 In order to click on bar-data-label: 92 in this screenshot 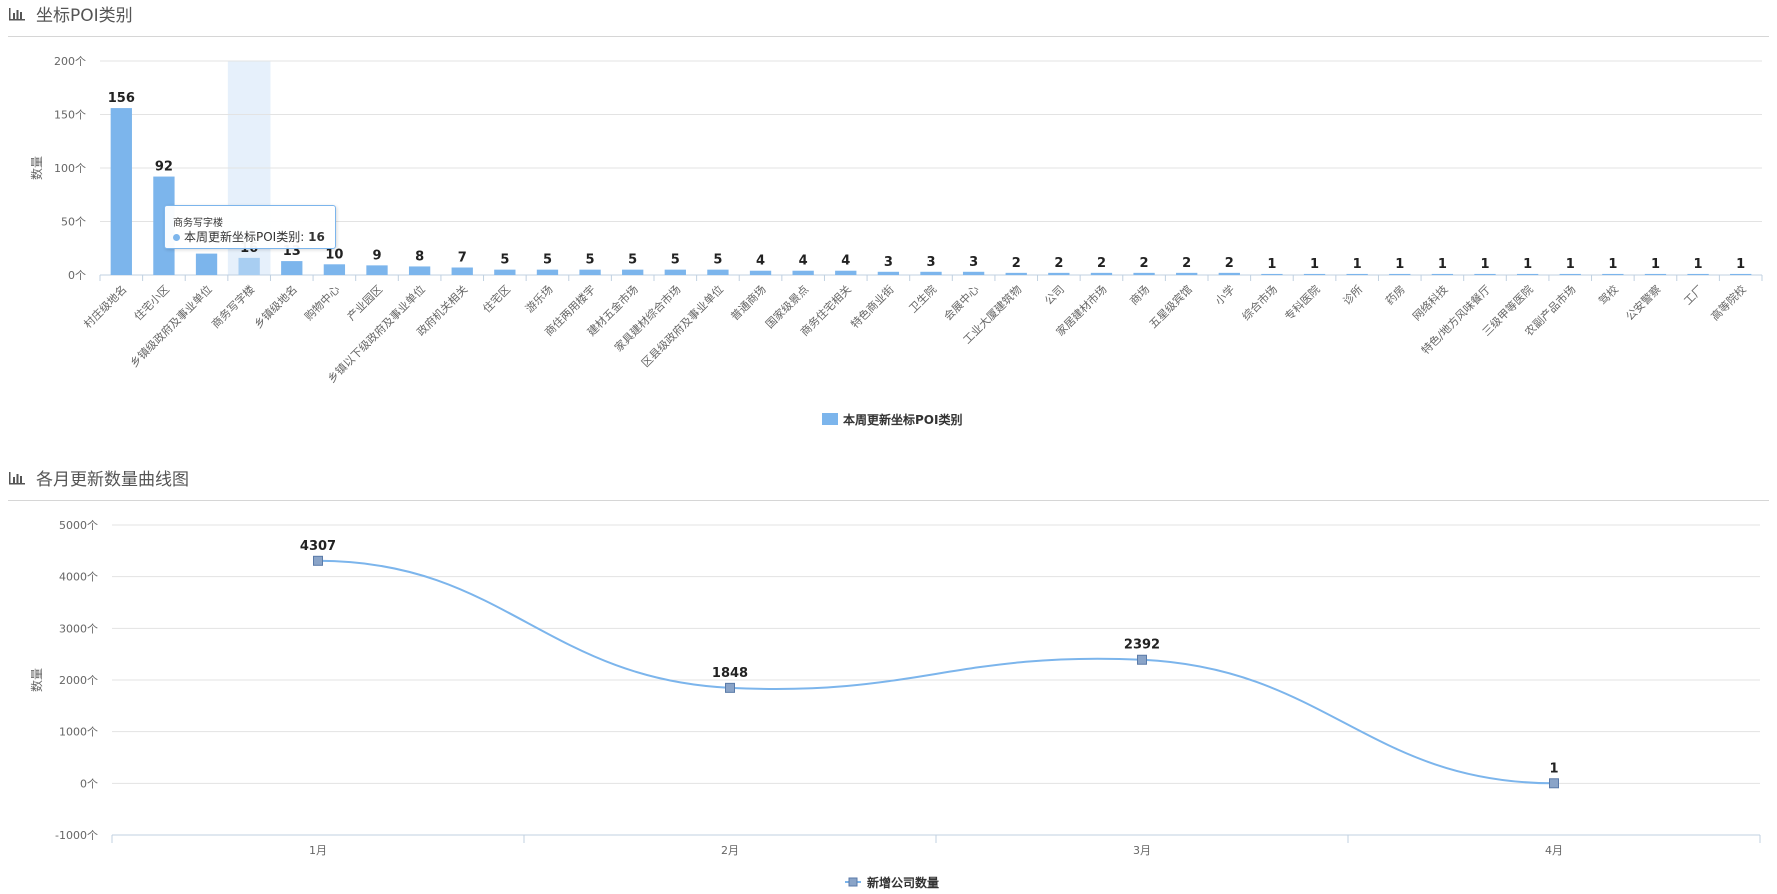, I will do `click(164, 167)`.